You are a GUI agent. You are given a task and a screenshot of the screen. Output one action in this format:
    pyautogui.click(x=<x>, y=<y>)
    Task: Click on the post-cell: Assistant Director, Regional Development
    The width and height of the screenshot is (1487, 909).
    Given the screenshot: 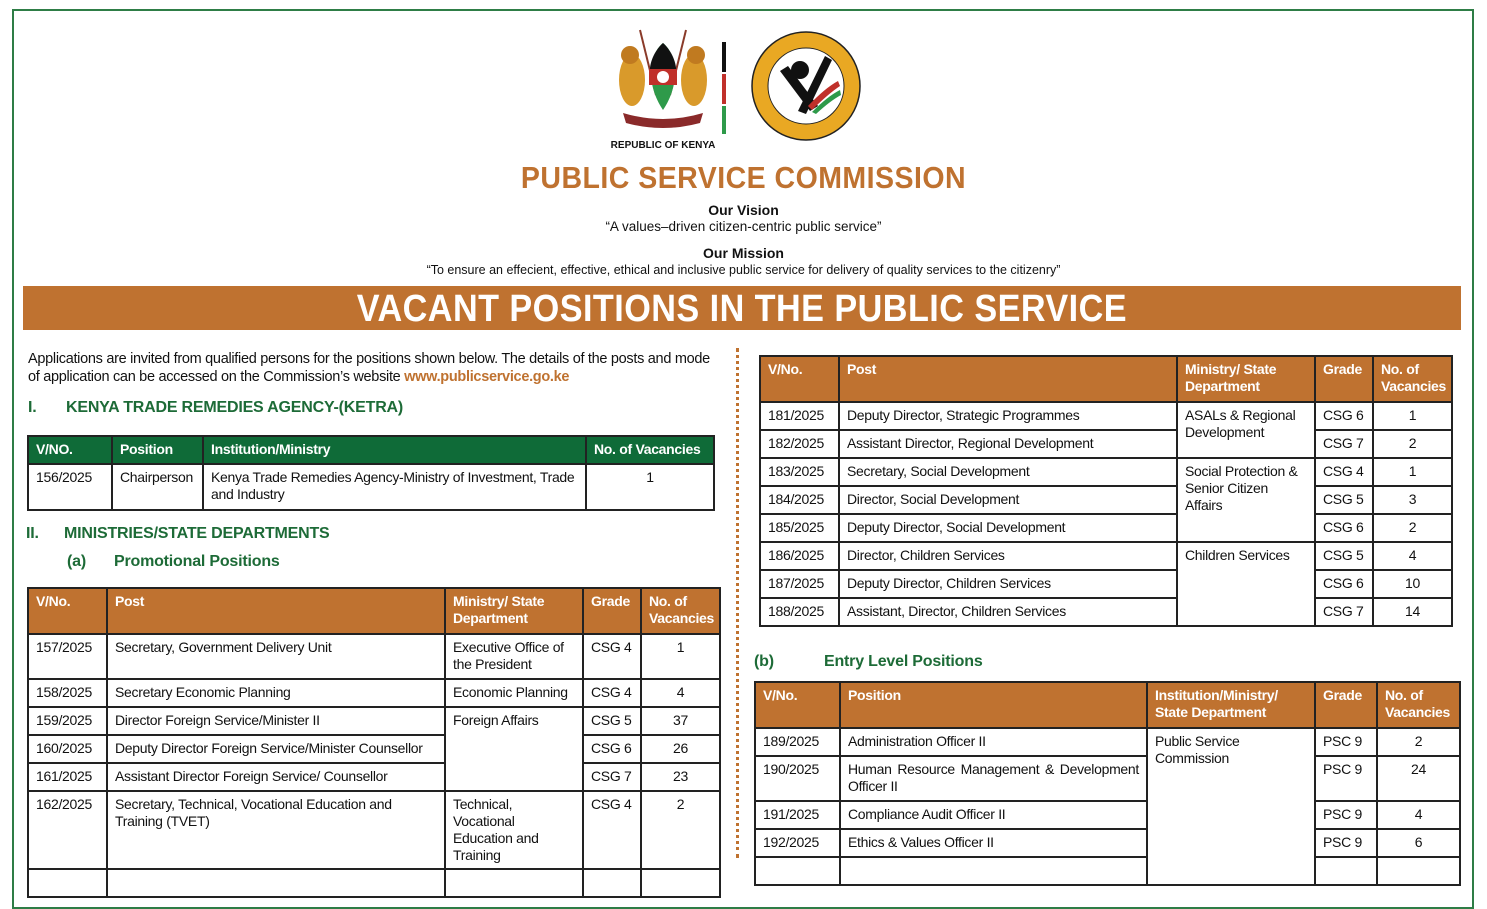 What is the action you would take?
    pyautogui.click(x=1008, y=444)
    